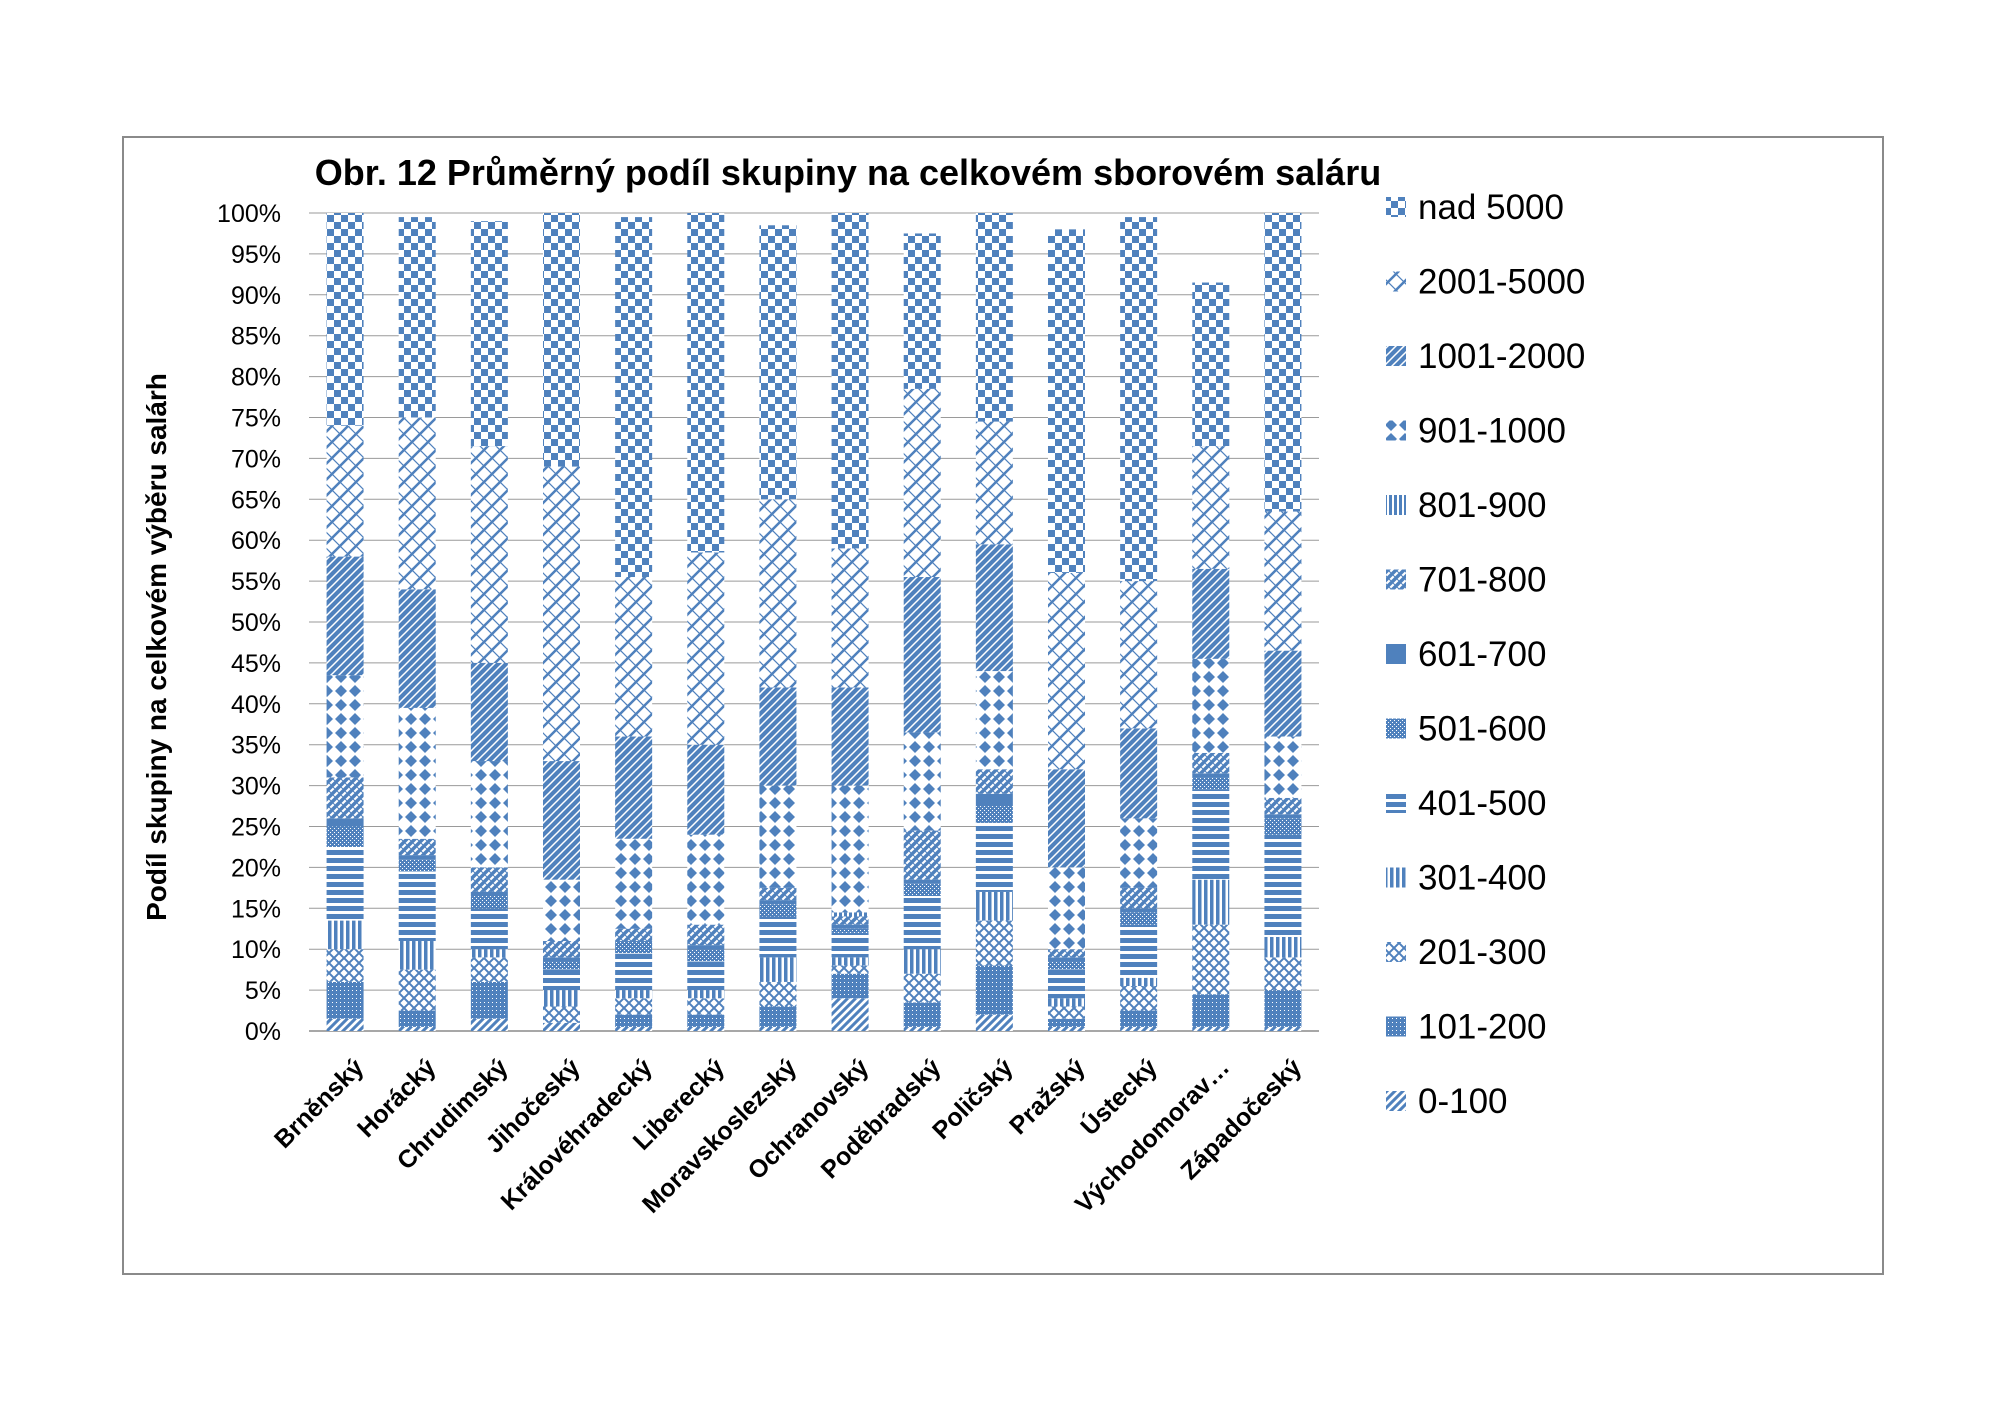 This screenshot has width=2000, height=1415. What do you see at coordinates (1482, 580) in the screenshot?
I see `legend-label: 701-800` at bounding box center [1482, 580].